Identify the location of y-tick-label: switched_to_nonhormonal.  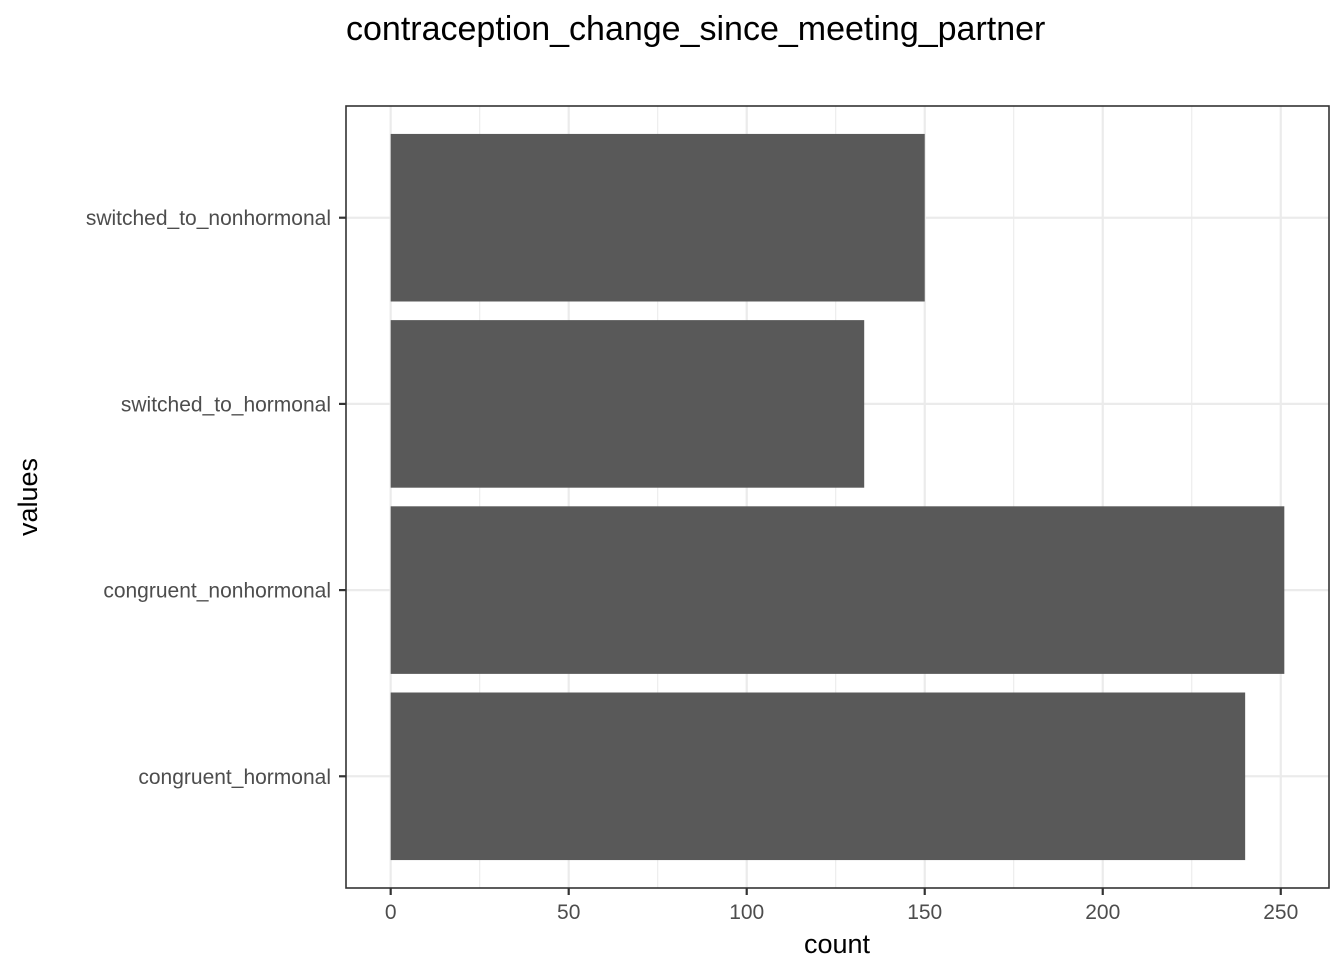
(208, 218).